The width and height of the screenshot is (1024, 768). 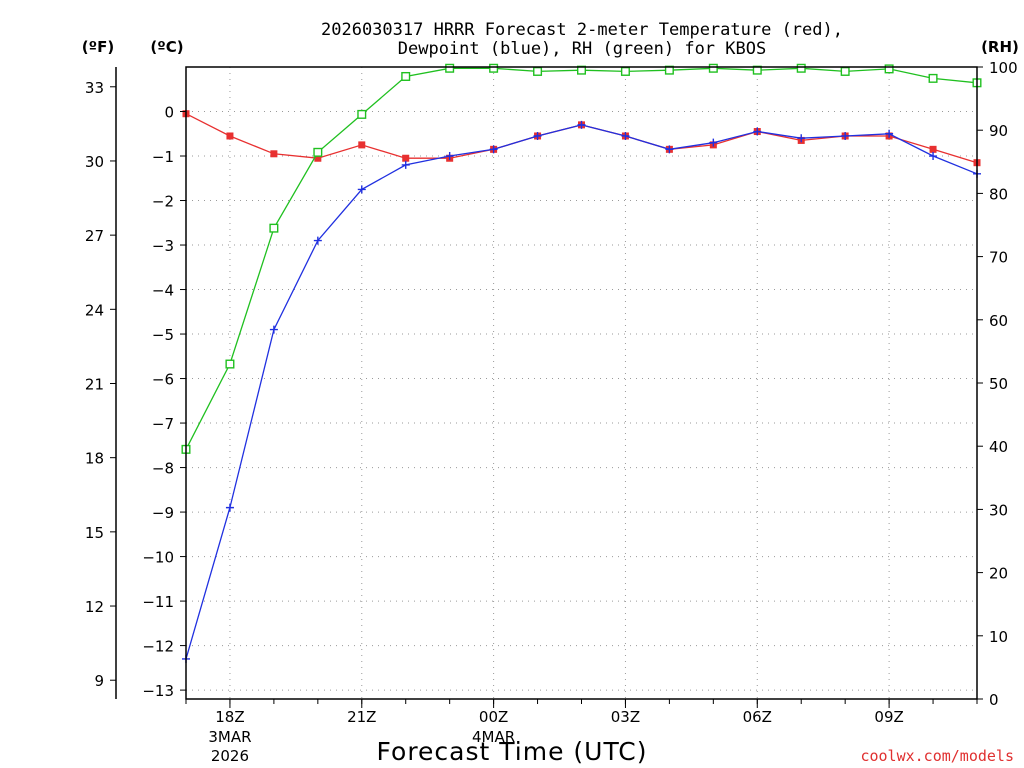 I want to click on f-tick-label: 18, so click(x=94, y=459).